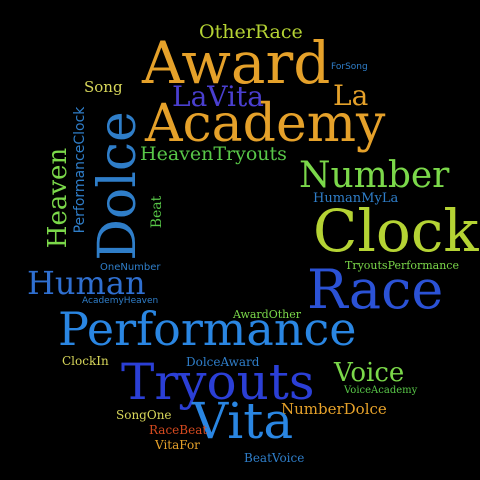  Describe the element at coordinates (243, 421) in the screenshot. I see `word-vita: Vita` at that location.